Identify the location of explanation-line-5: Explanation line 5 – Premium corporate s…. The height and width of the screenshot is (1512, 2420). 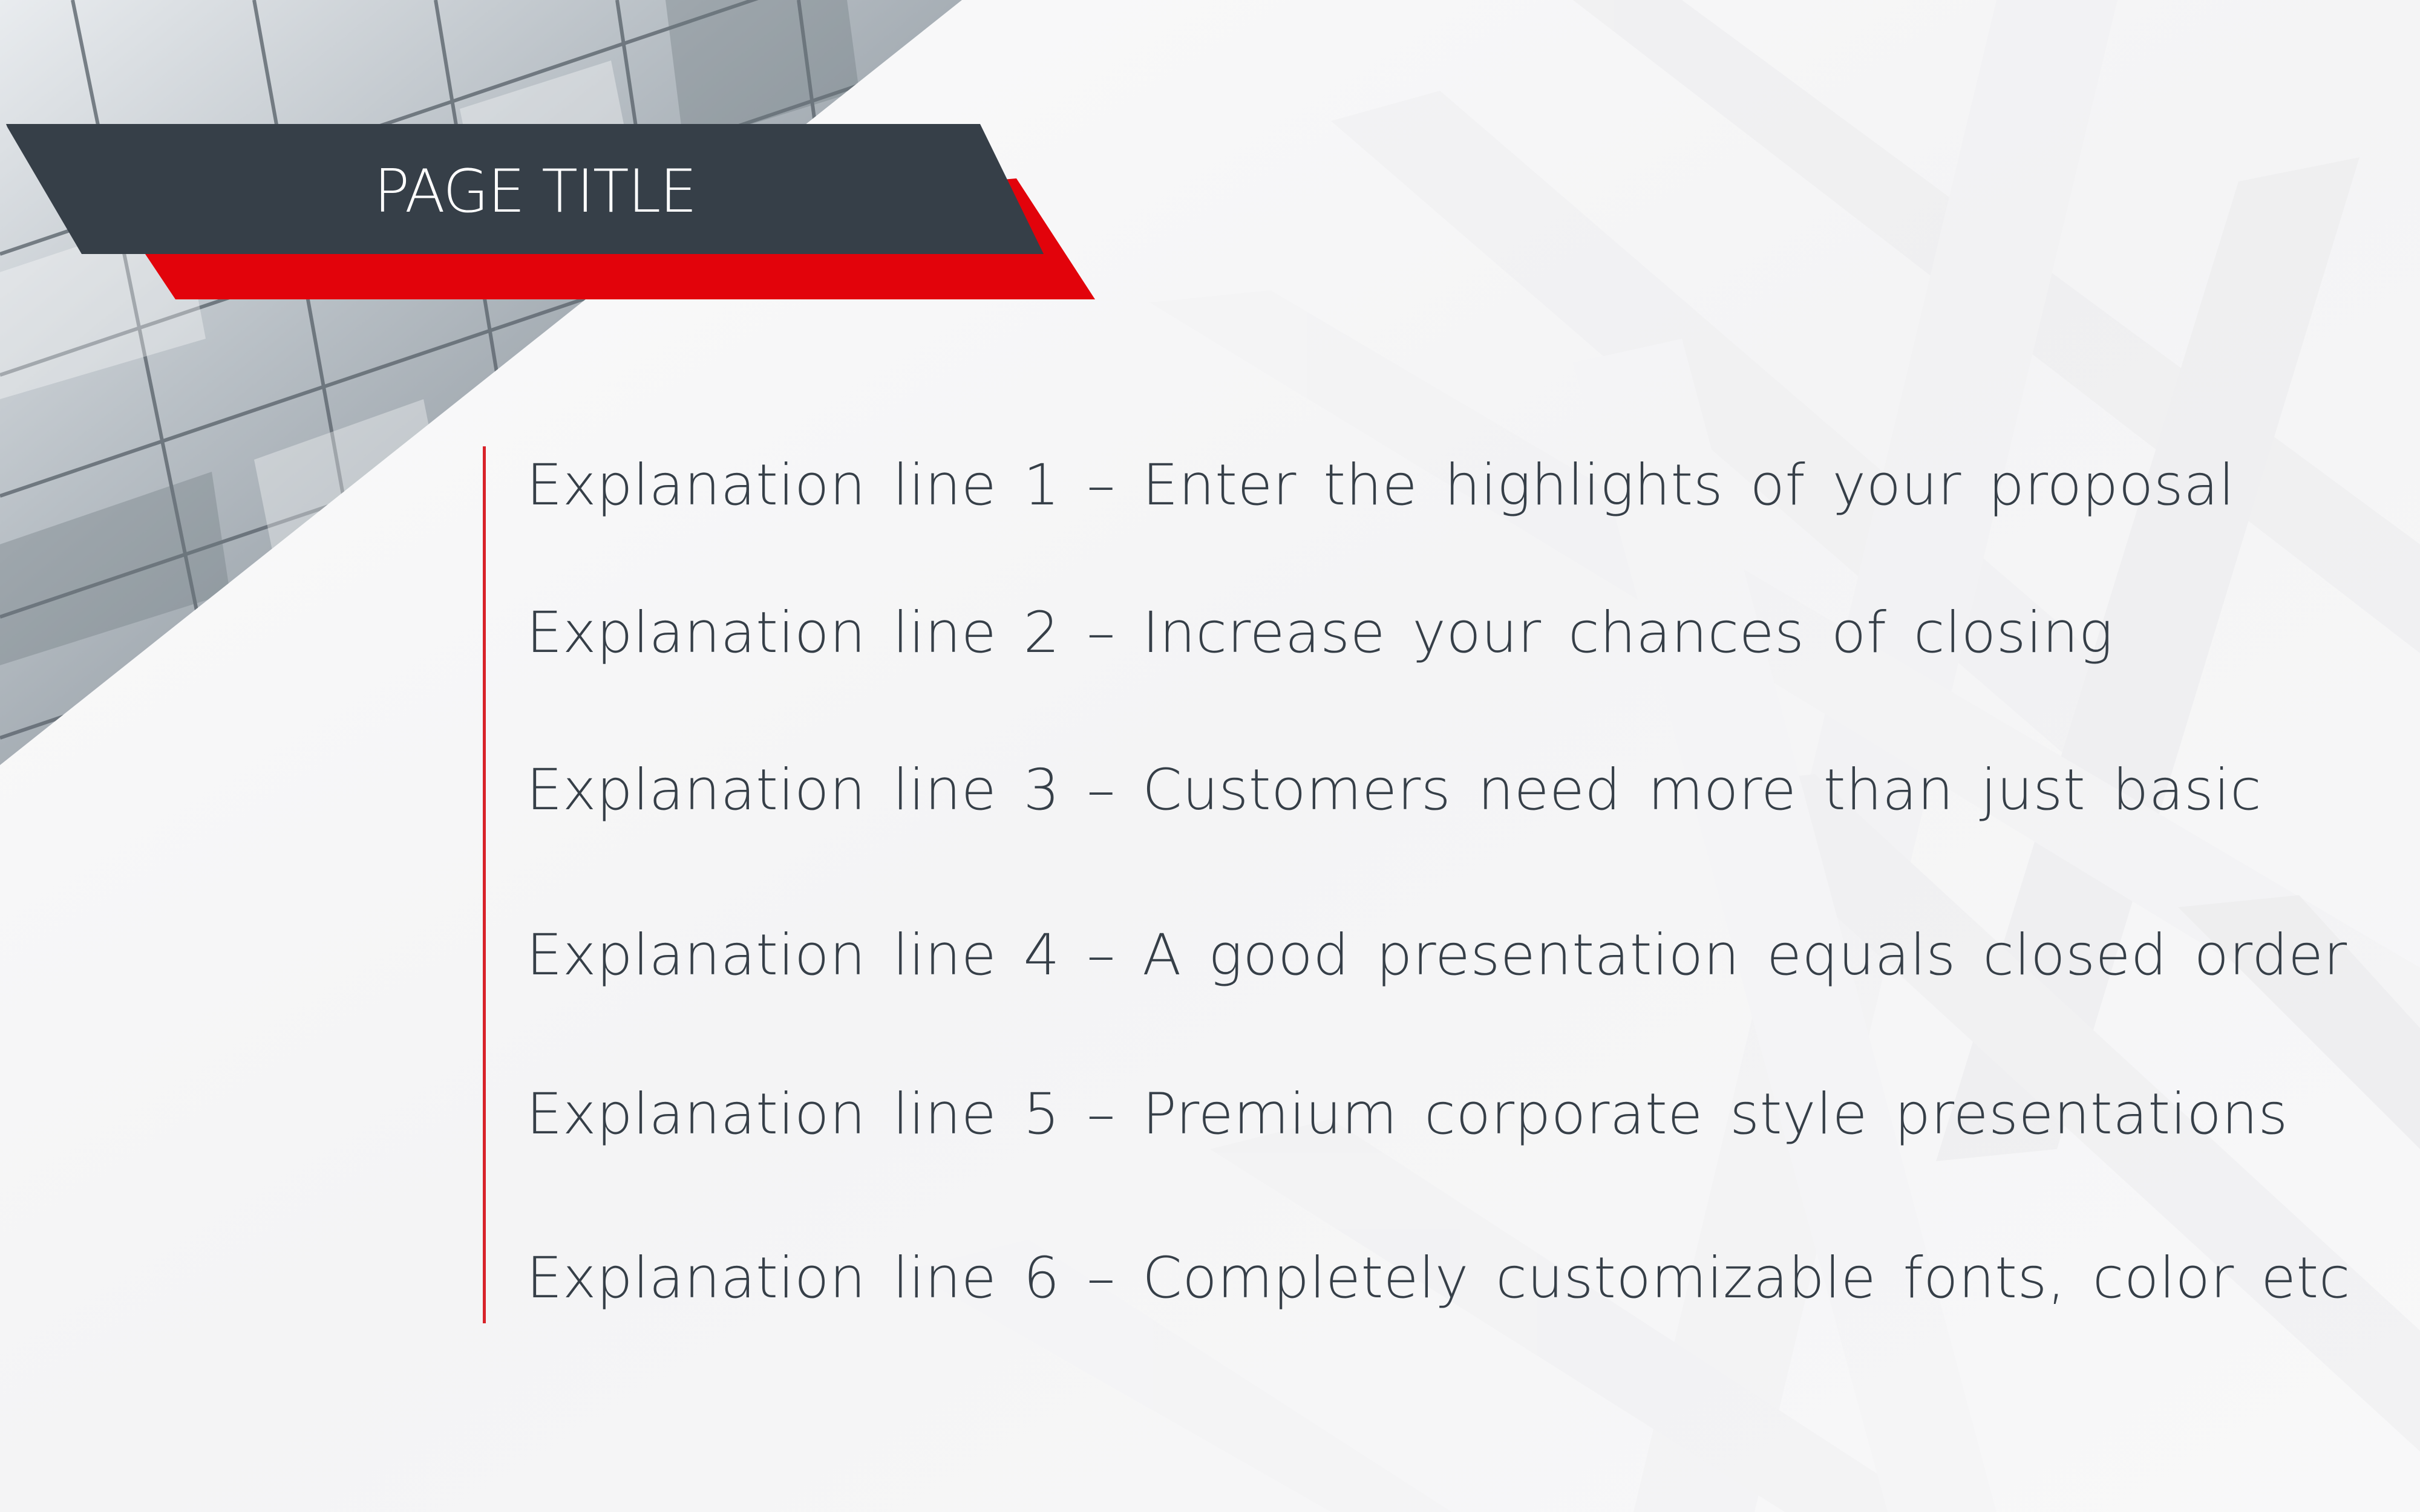
(1407, 1114).